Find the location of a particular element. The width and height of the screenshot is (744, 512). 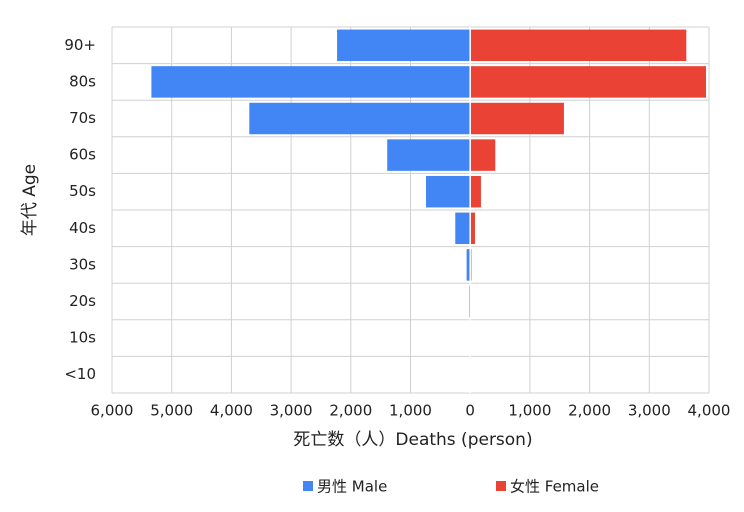

y-tick-label: 90+ is located at coordinates (80, 45).